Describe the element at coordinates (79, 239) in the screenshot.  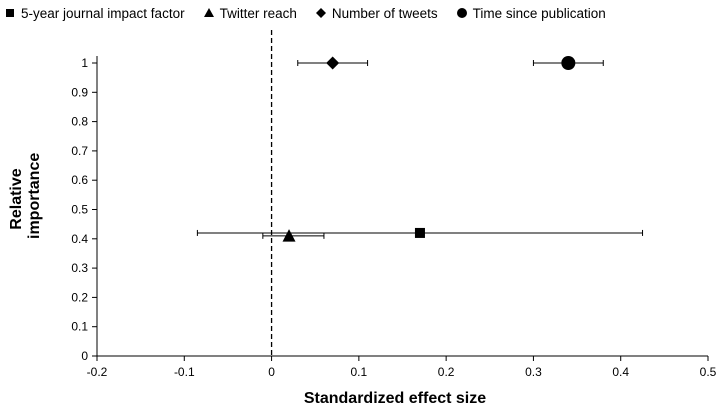
I see `y-tick-label: 0.4` at that location.